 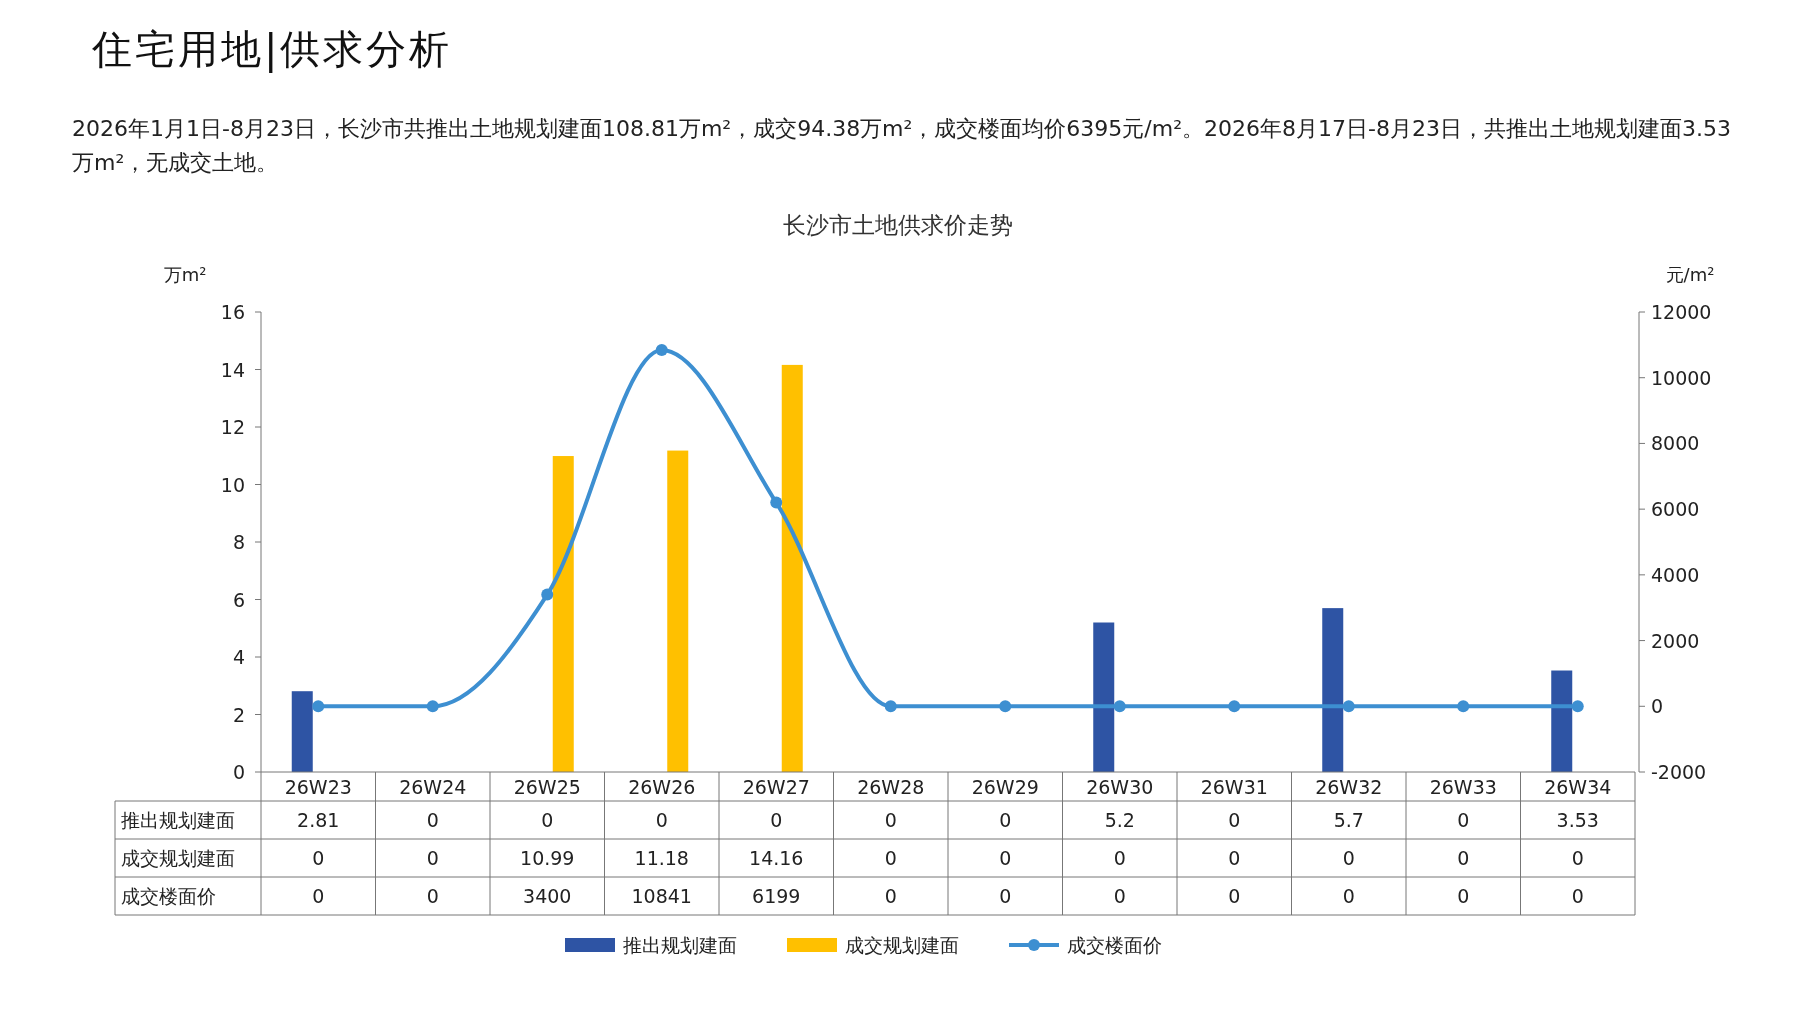 What do you see at coordinates (891, 787) in the screenshot?
I see `x-tick-label: 26W28` at bounding box center [891, 787].